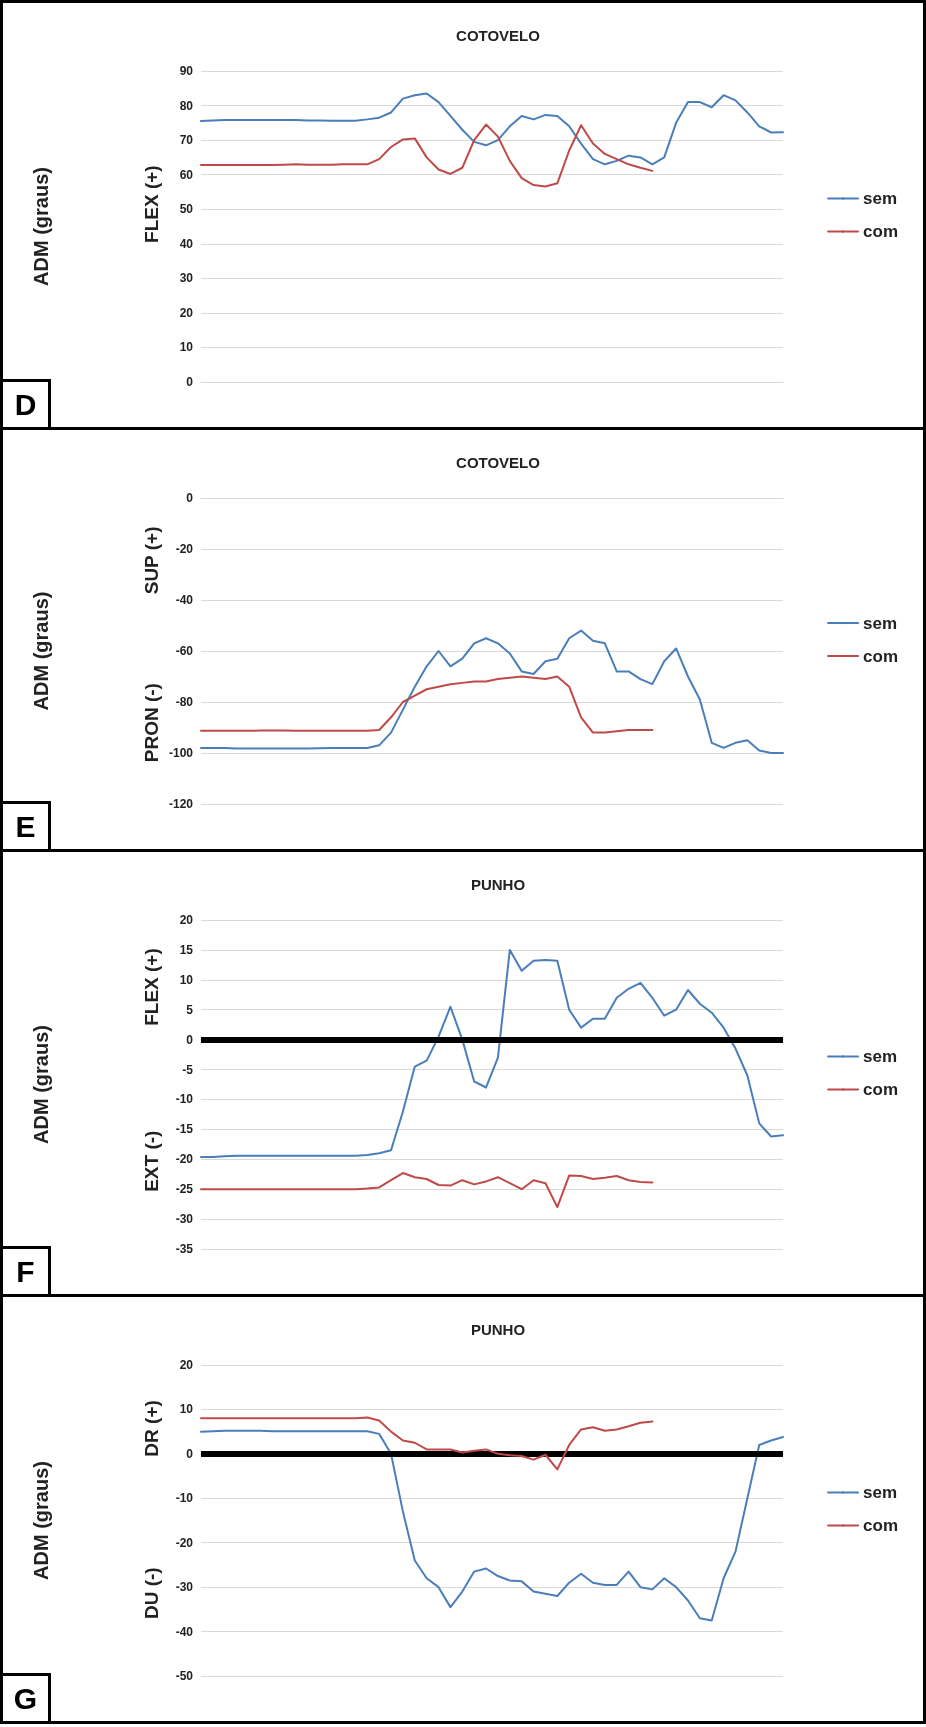 This screenshot has height=1727, width=926. What do you see at coordinates (186, 278) in the screenshot?
I see `y-tick-label: 30` at bounding box center [186, 278].